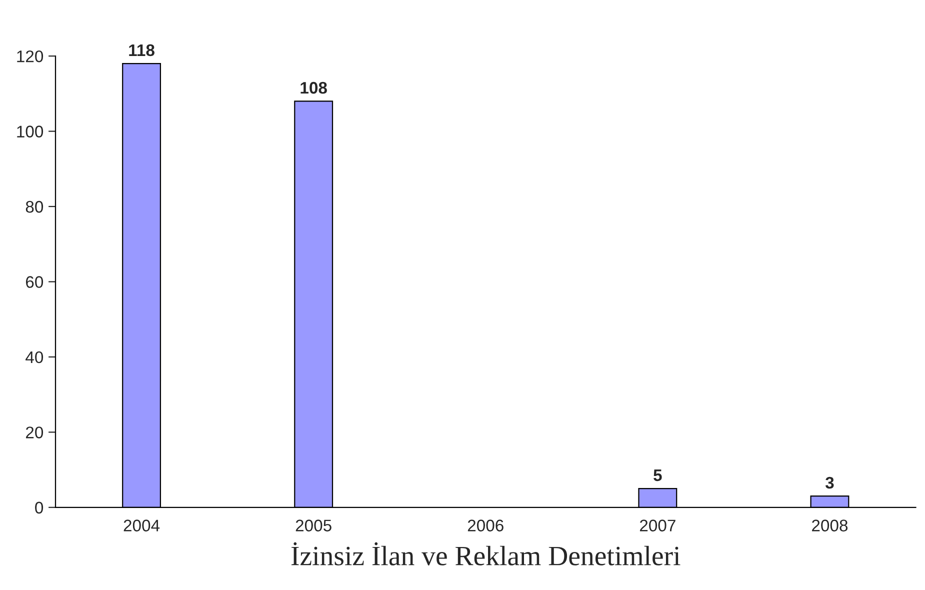 This screenshot has height=590, width=925. Describe the element at coordinates (30, 56) in the screenshot. I see `y-tick-label: 120` at that location.